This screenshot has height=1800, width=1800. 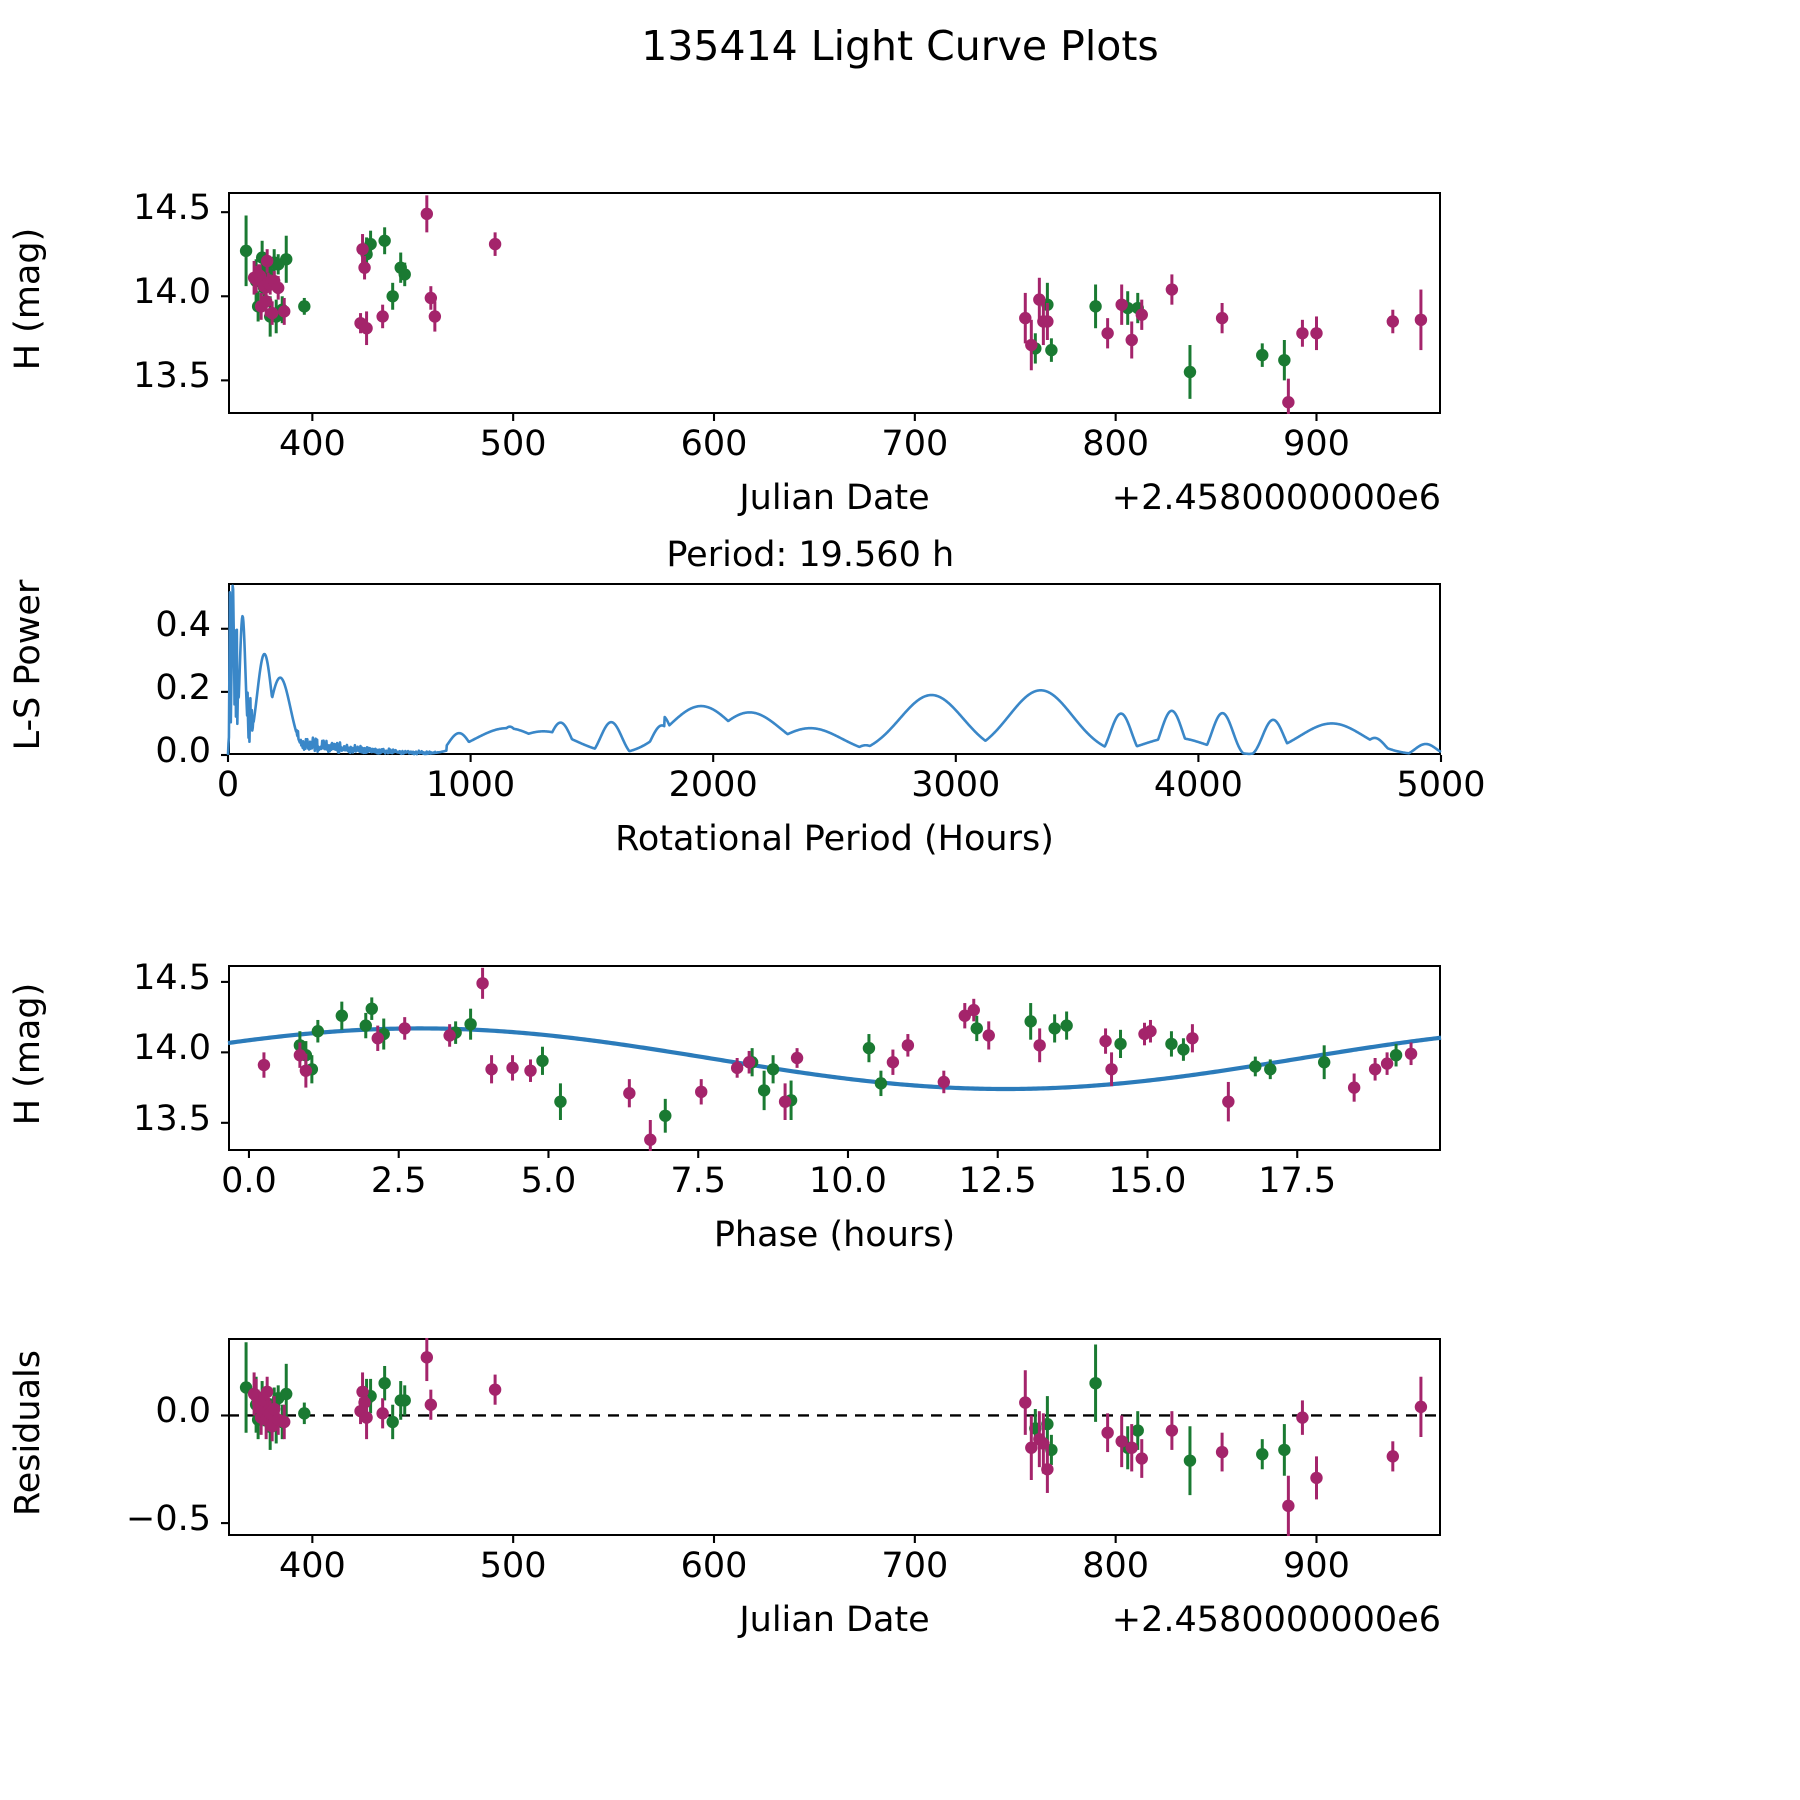 I want to click on x-tick-label: 3000, so click(x=956, y=785).